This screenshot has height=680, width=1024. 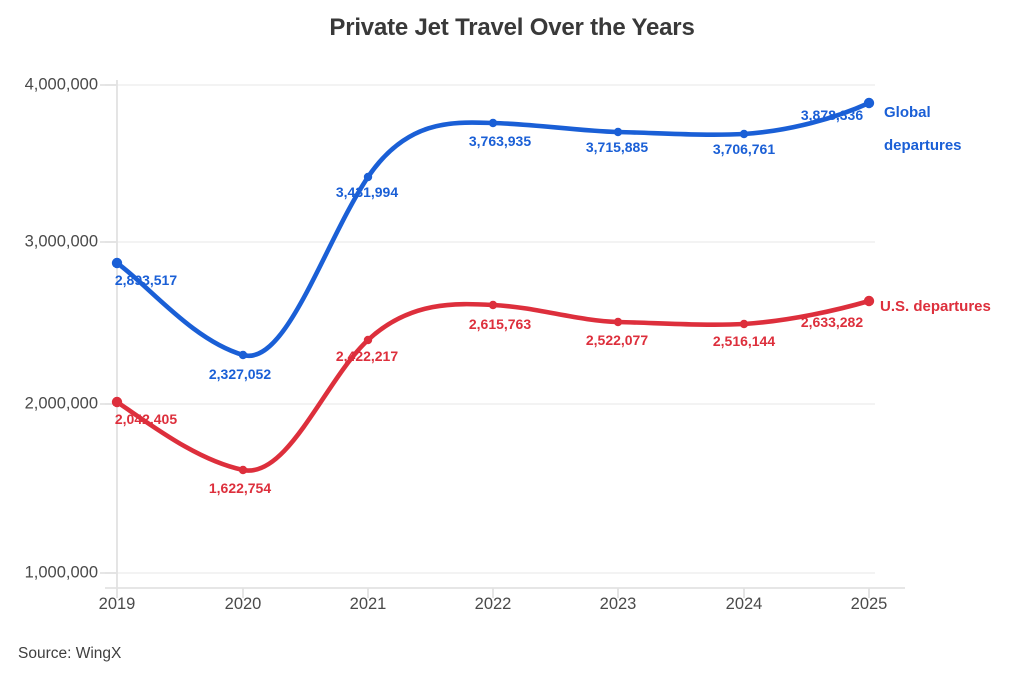 What do you see at coordinates (493, 604) in the screenshot?
I see `x-tick-label-2022: 2022` at bounding box center [493, 604].